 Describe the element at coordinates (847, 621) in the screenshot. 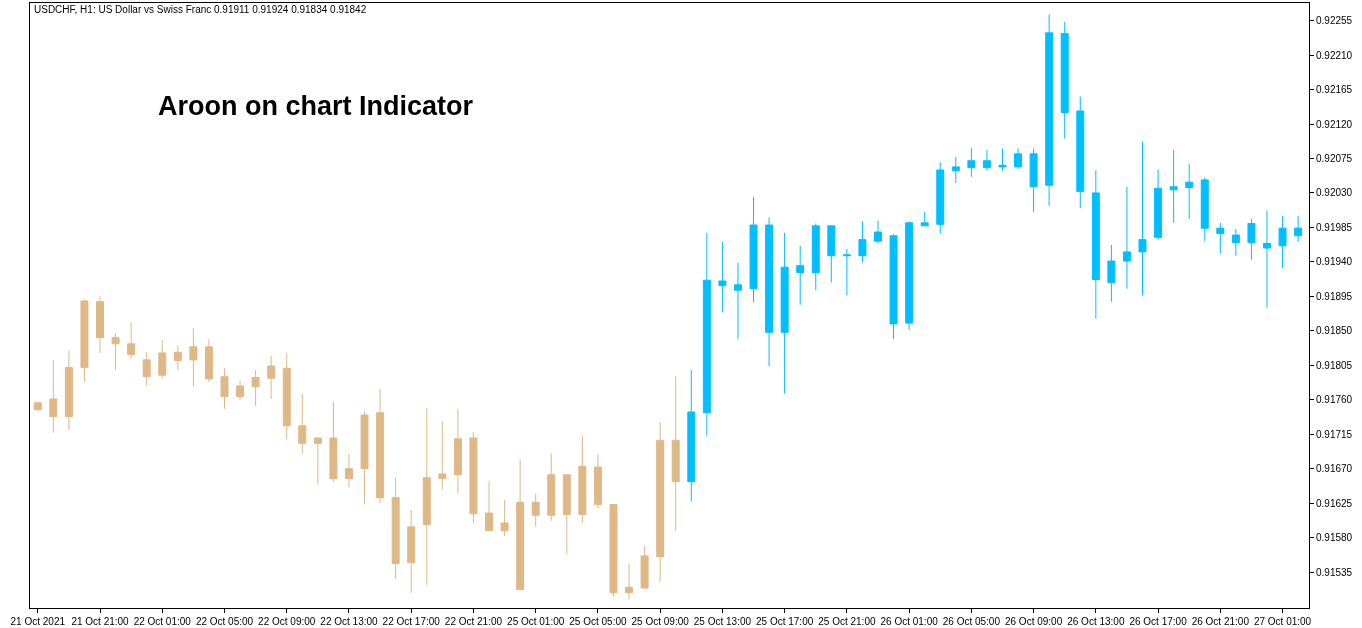

I see `x-tick-label: 25 Oct 21:00` at that location.